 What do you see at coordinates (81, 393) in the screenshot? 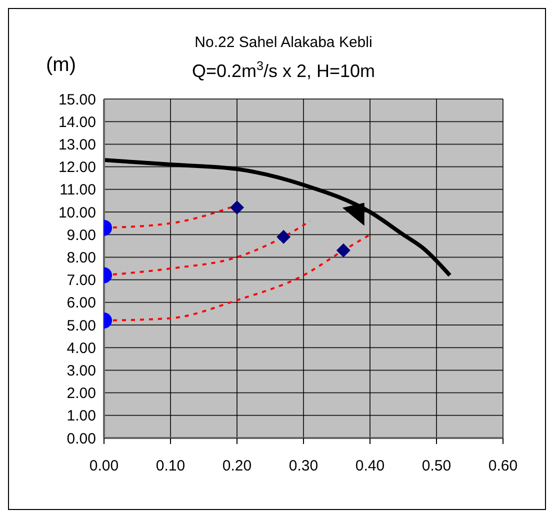
I see `y-tick-label: 2.00` at bounding box center [81, 393].